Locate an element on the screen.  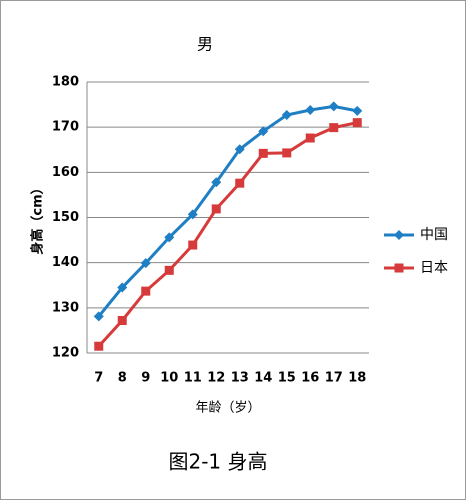
y-tick-label: 150 is located at coordinates (65, 217).